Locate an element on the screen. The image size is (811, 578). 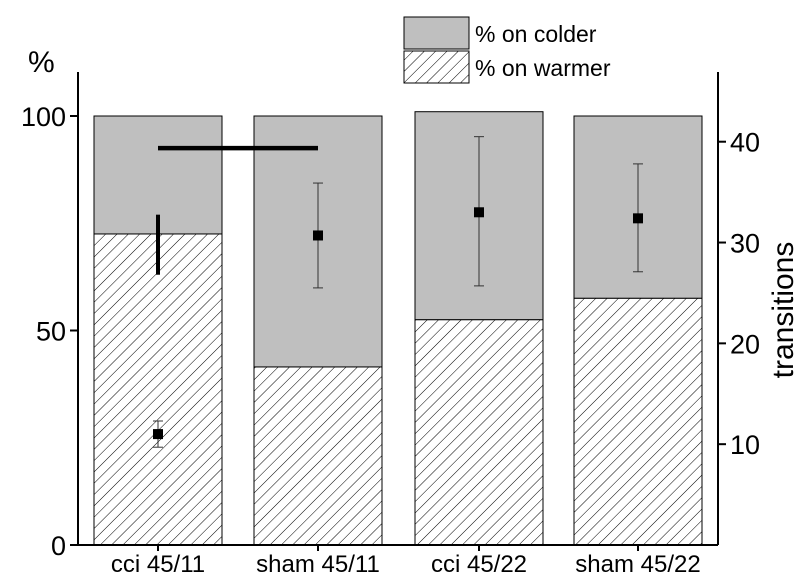
left-tick-label: 100 is located at coordinates (43, 117).